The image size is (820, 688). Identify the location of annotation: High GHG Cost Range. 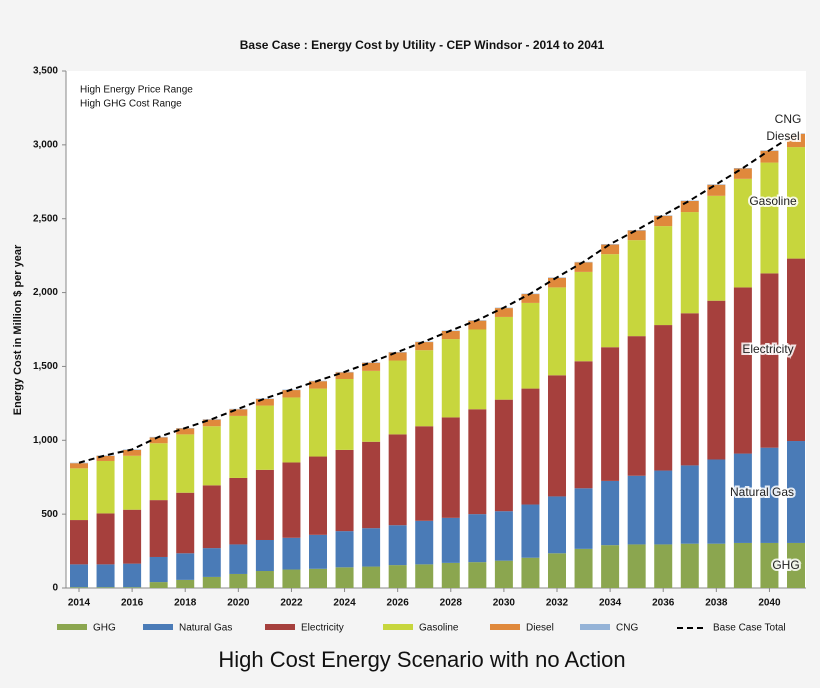
(131, 104).